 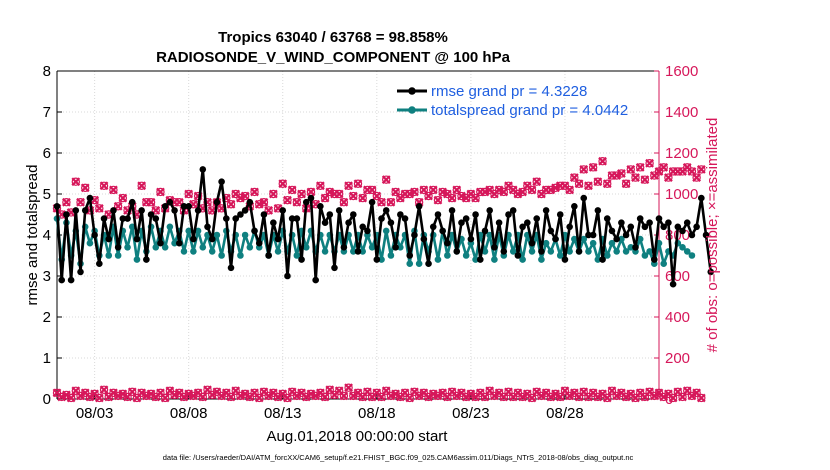 What do you see at coordinates (681, 71) in the screenshot?
I see `right-tick-label: 1600` at bounding box center [681, 71].